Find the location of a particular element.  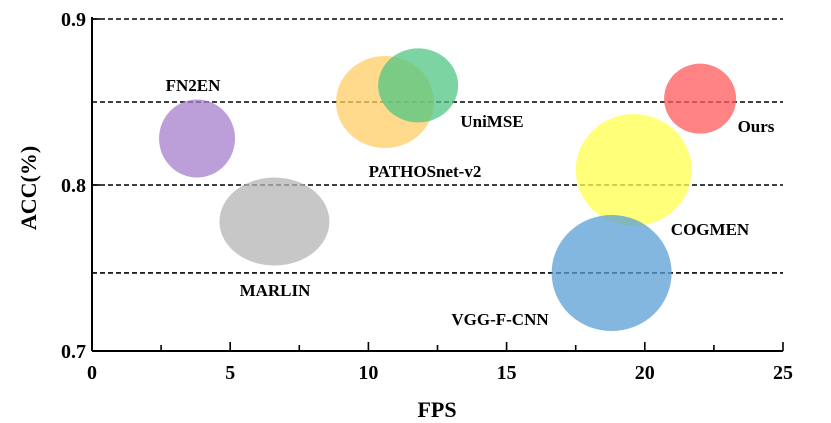

x-tick-label: 15 is located at coordinates (507, 373).